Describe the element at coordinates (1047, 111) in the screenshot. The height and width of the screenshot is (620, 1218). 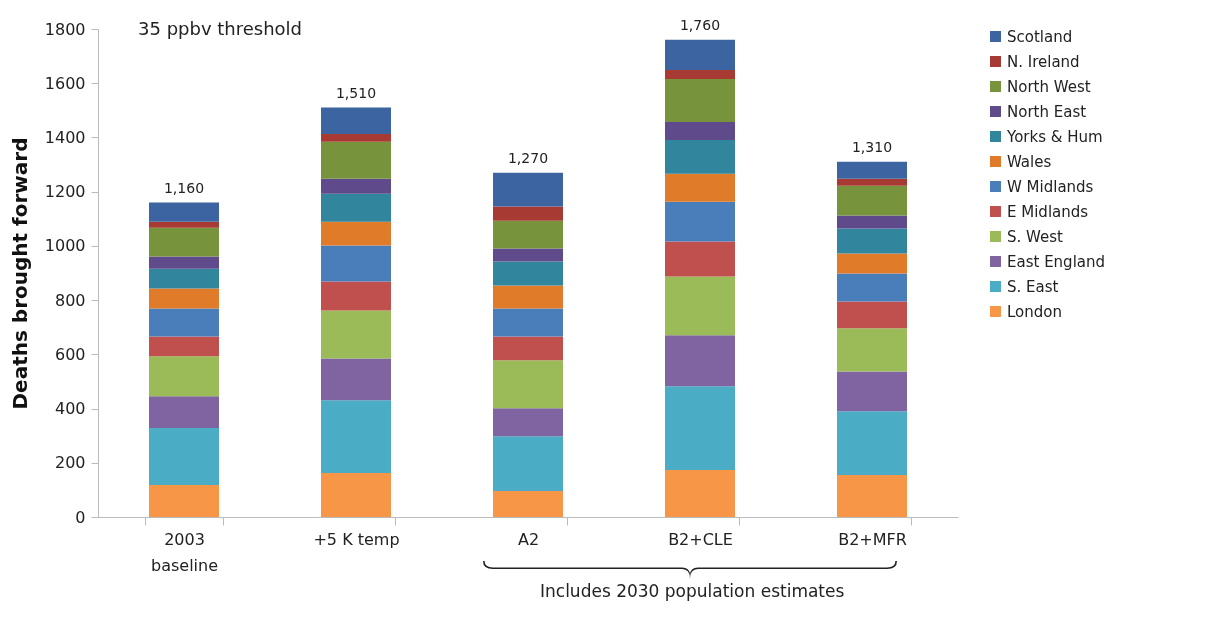
I see `legend-label: North East` at that location.